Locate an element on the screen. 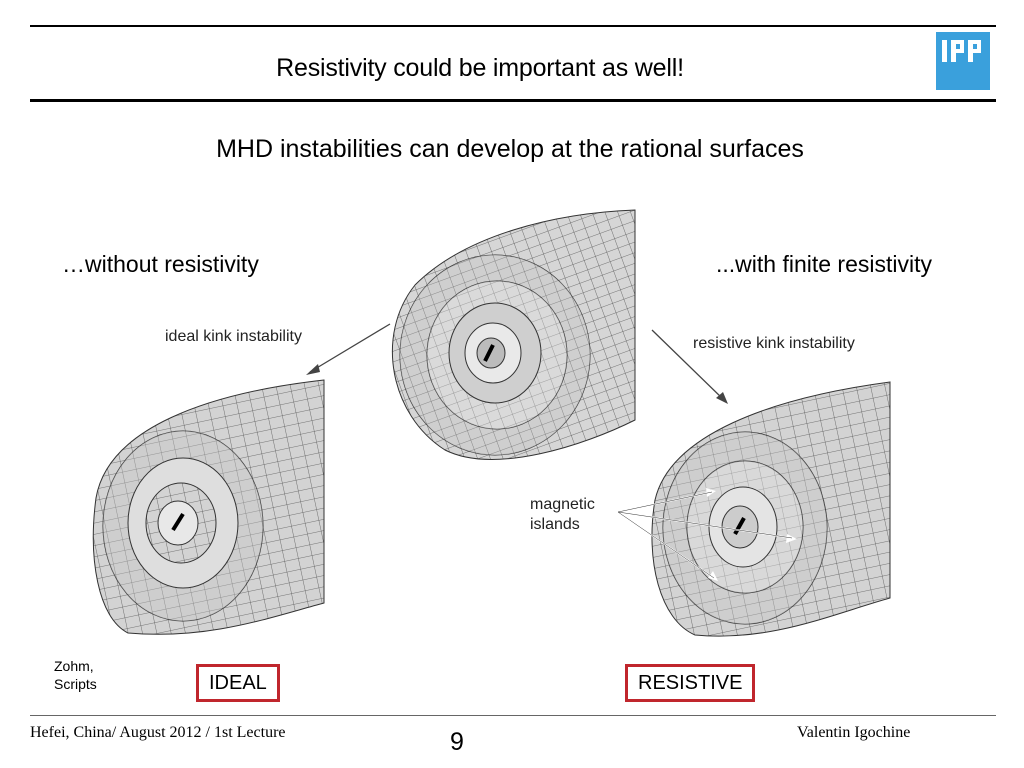  right-caption: ...with finite resistivity is located at coordinates (824, 264).